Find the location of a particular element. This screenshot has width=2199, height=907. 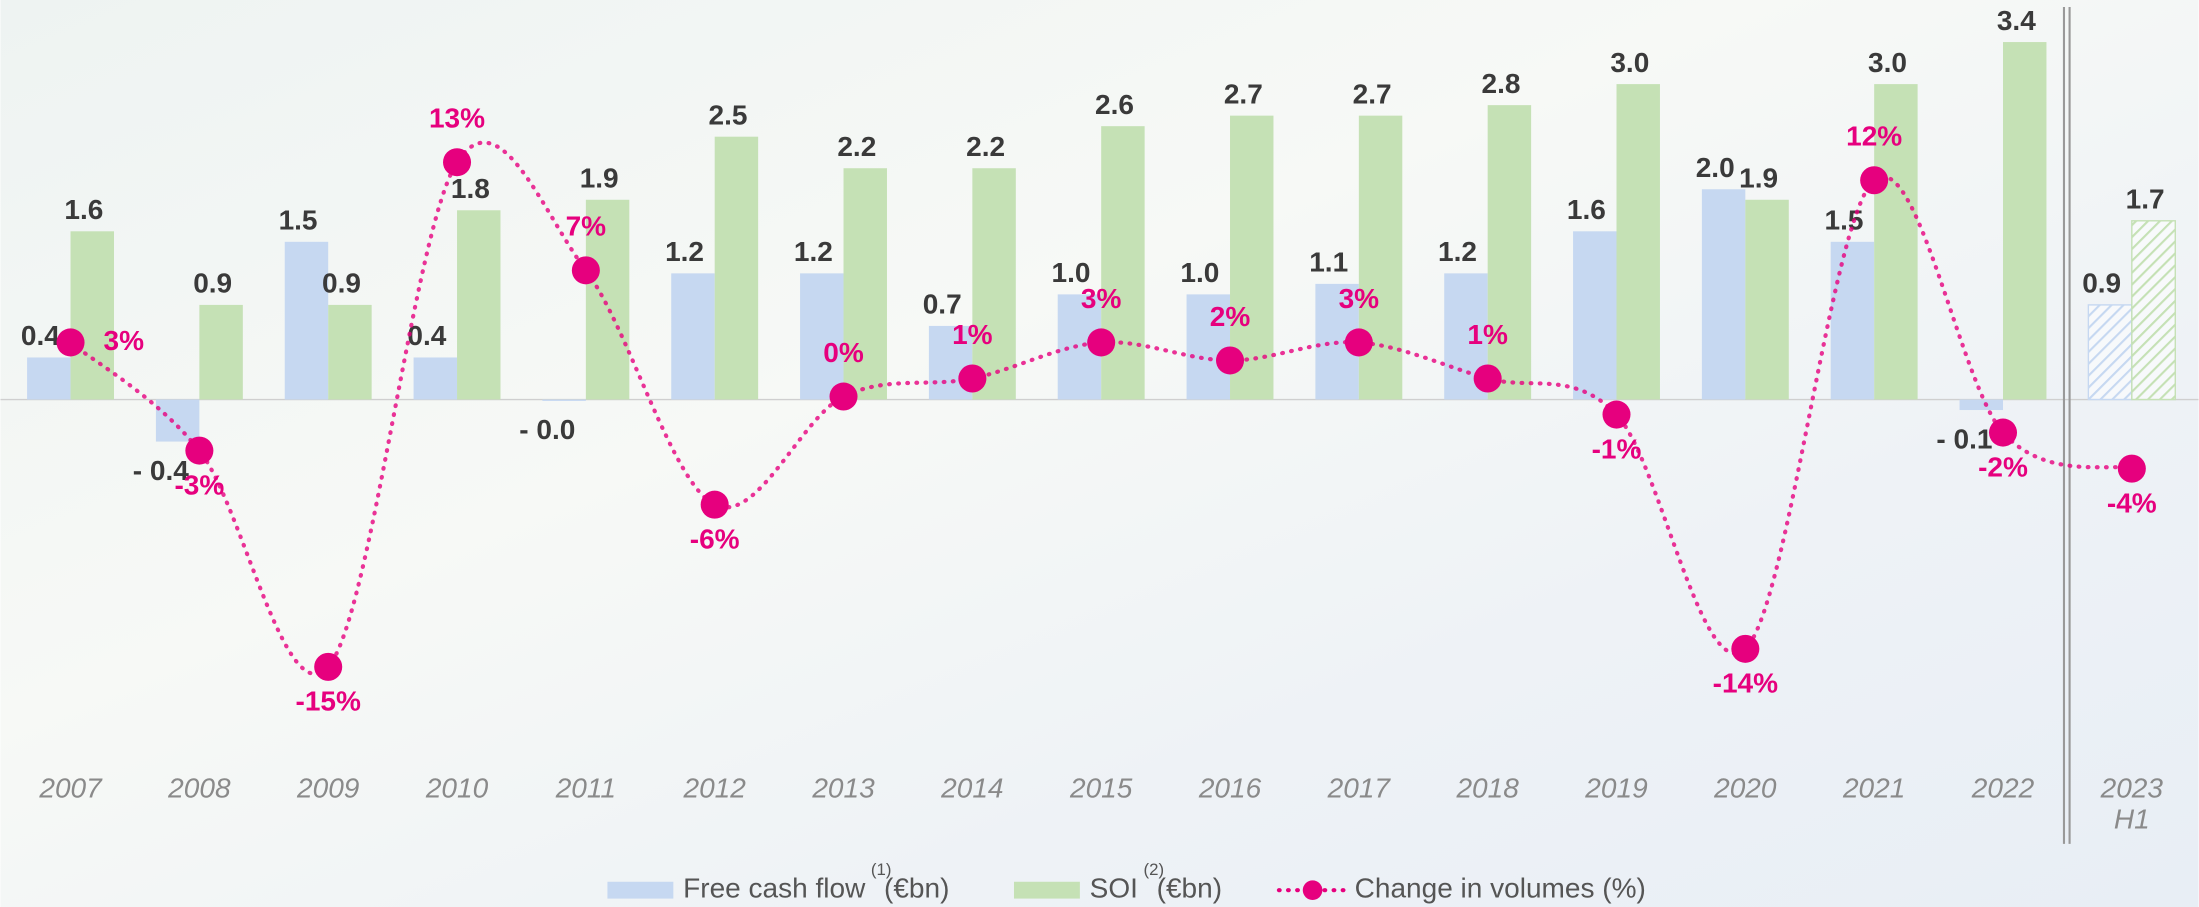

bar-label: - 0.0 is located at coordinates (547, 429).